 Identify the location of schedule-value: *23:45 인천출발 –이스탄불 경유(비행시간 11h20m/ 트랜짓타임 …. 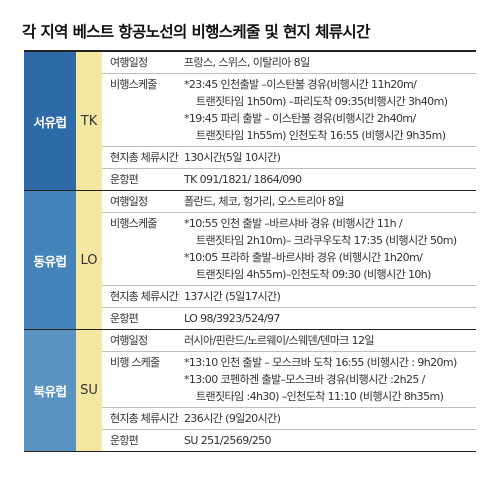
(327, 110).